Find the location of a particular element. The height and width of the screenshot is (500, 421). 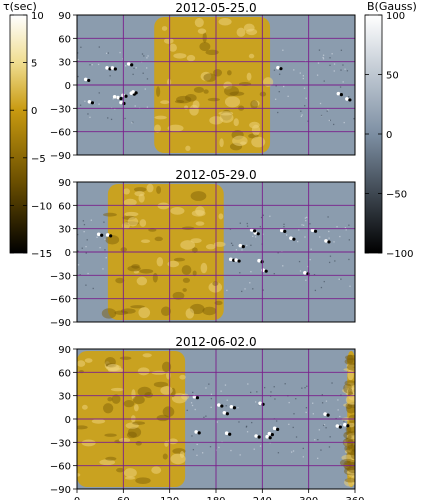

y-tick-label: −60 is located at coordinates (60, 133).